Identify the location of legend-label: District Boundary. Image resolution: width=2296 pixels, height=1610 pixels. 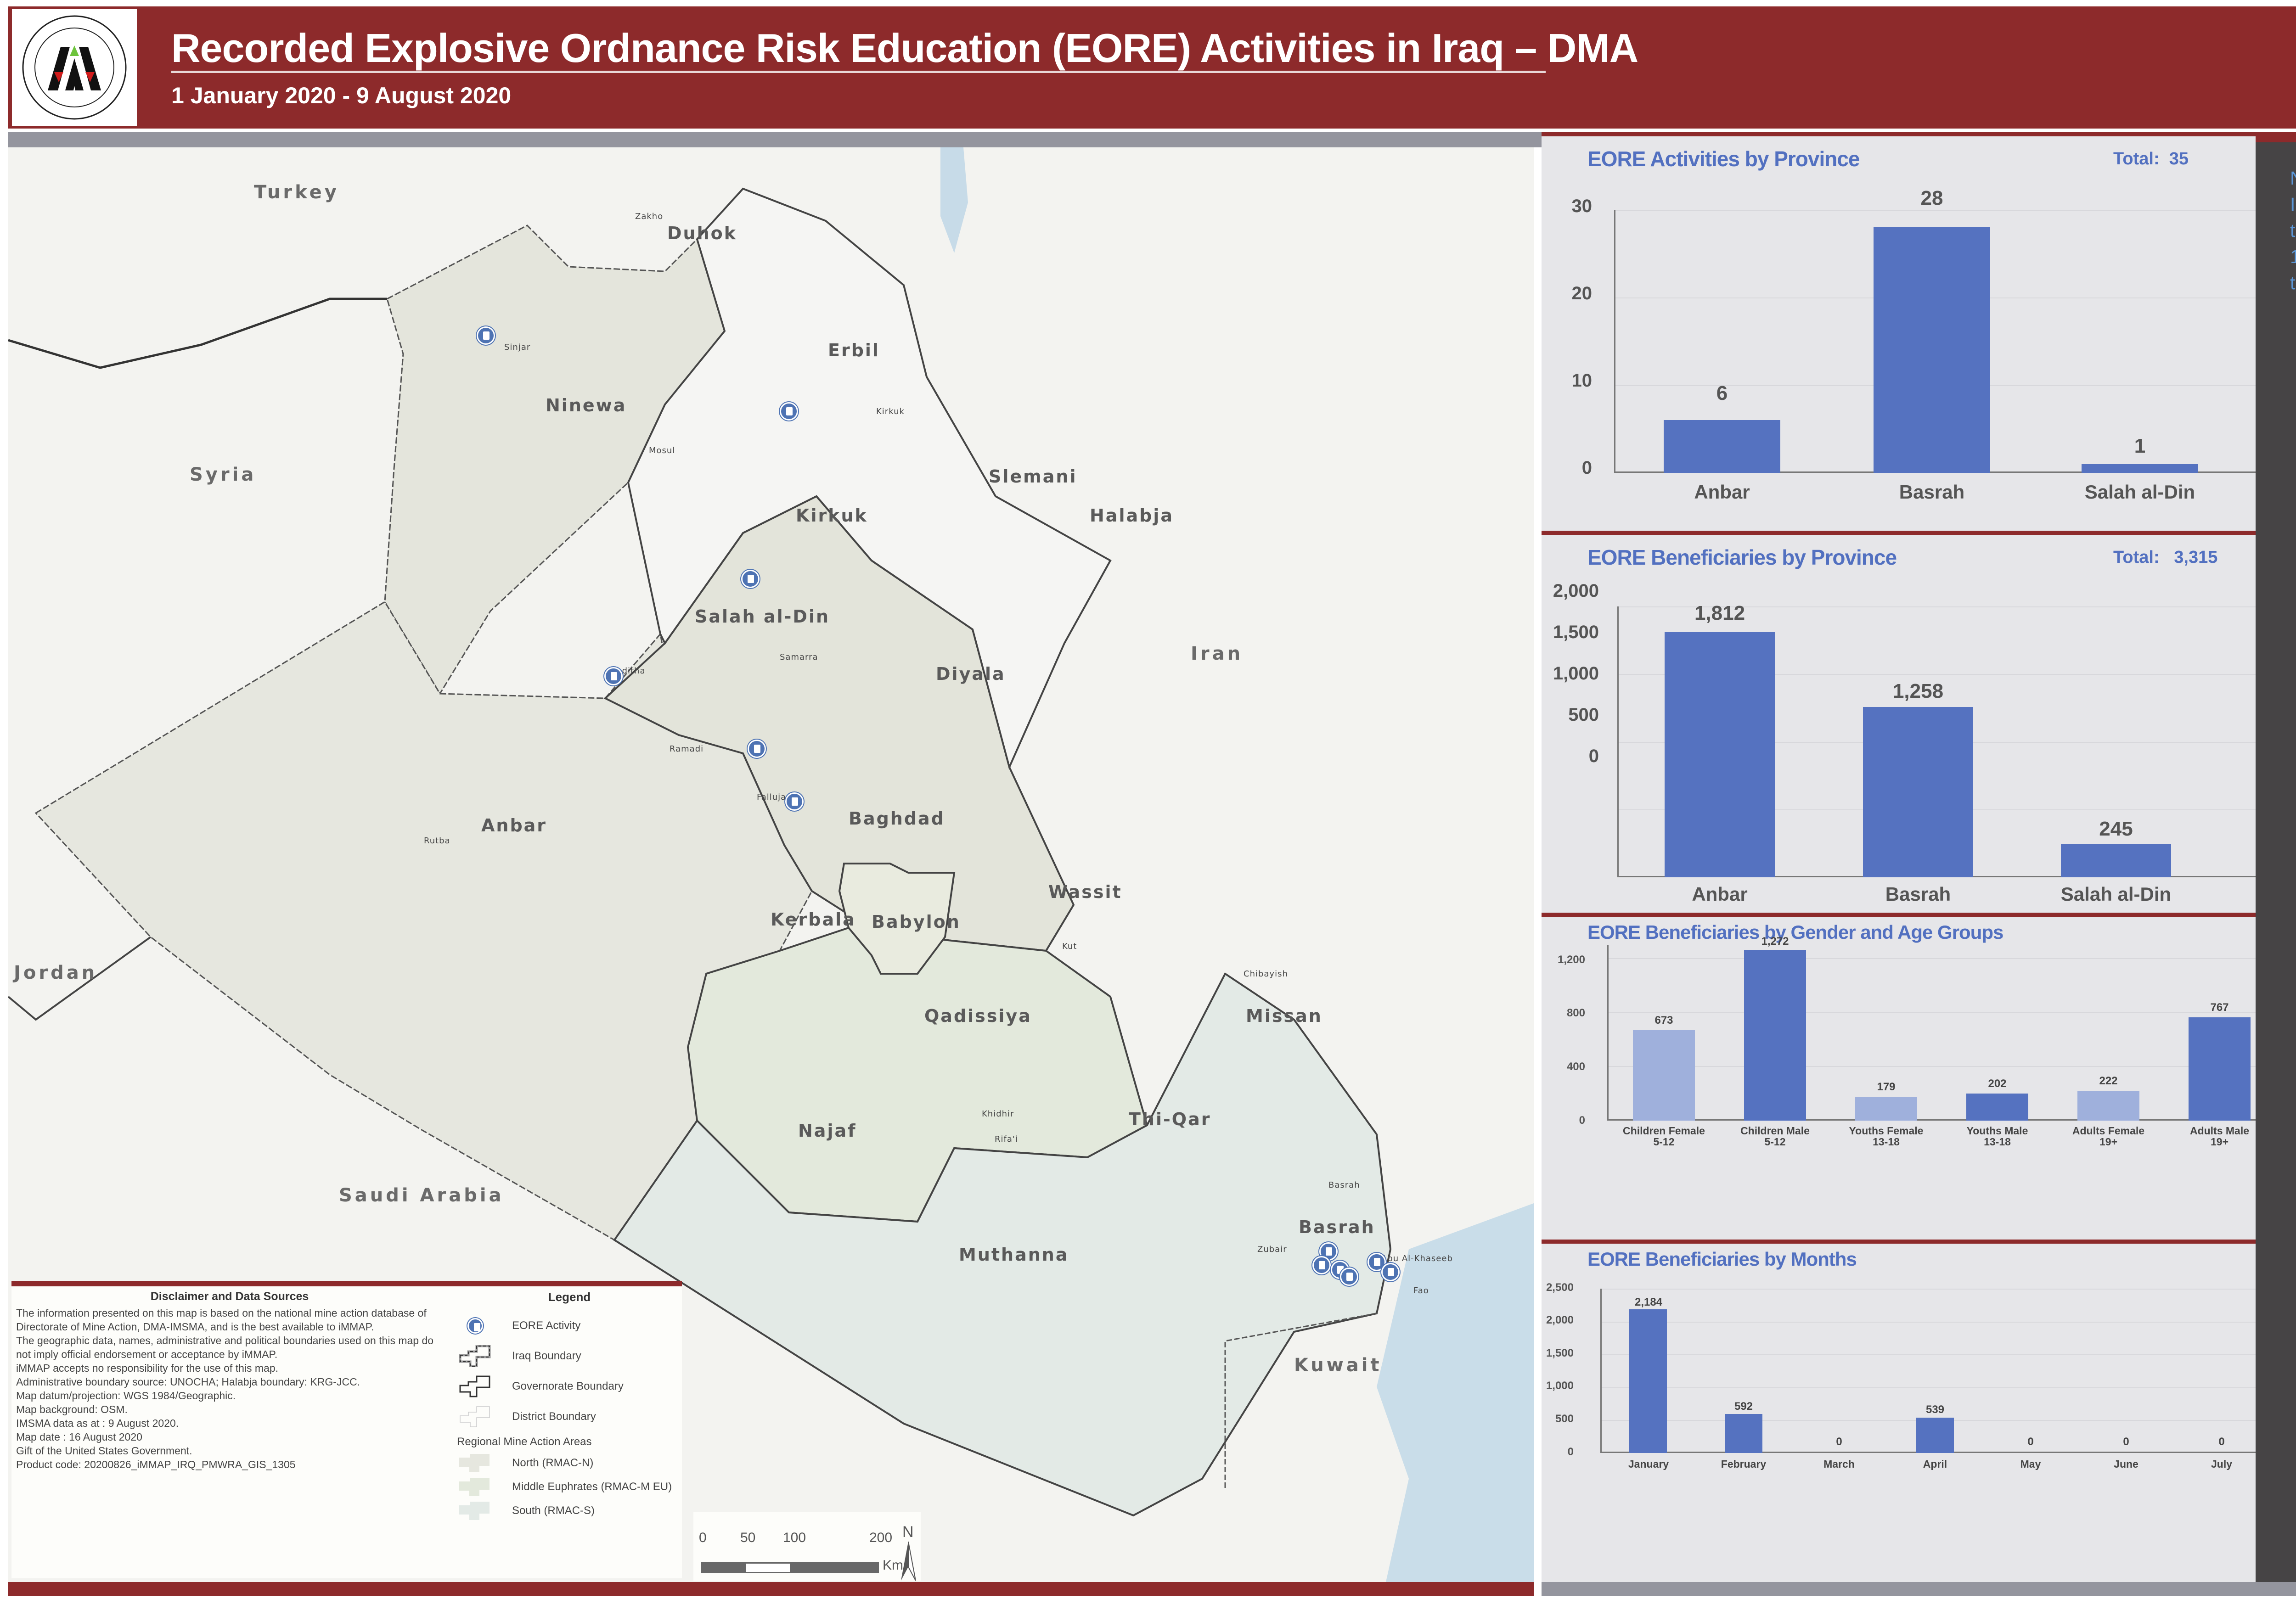
(554, 1416).